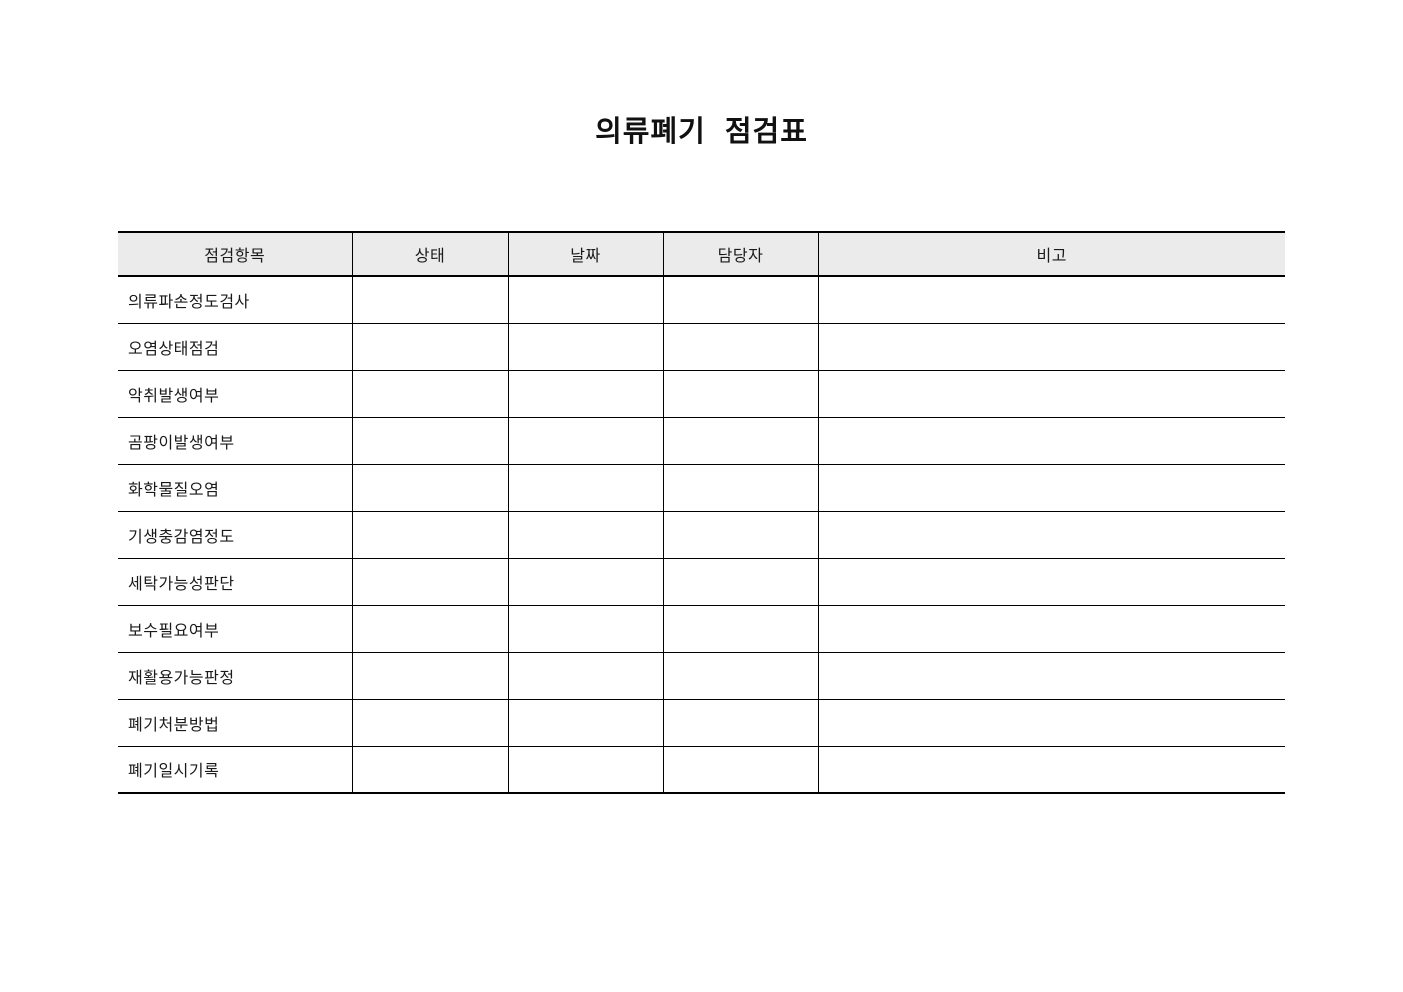 This screenshot has width=1403, height=992. Describe the element at coordinates (235, 394) in the screenshot. I see `row-label: 악취발생여부` at that location.